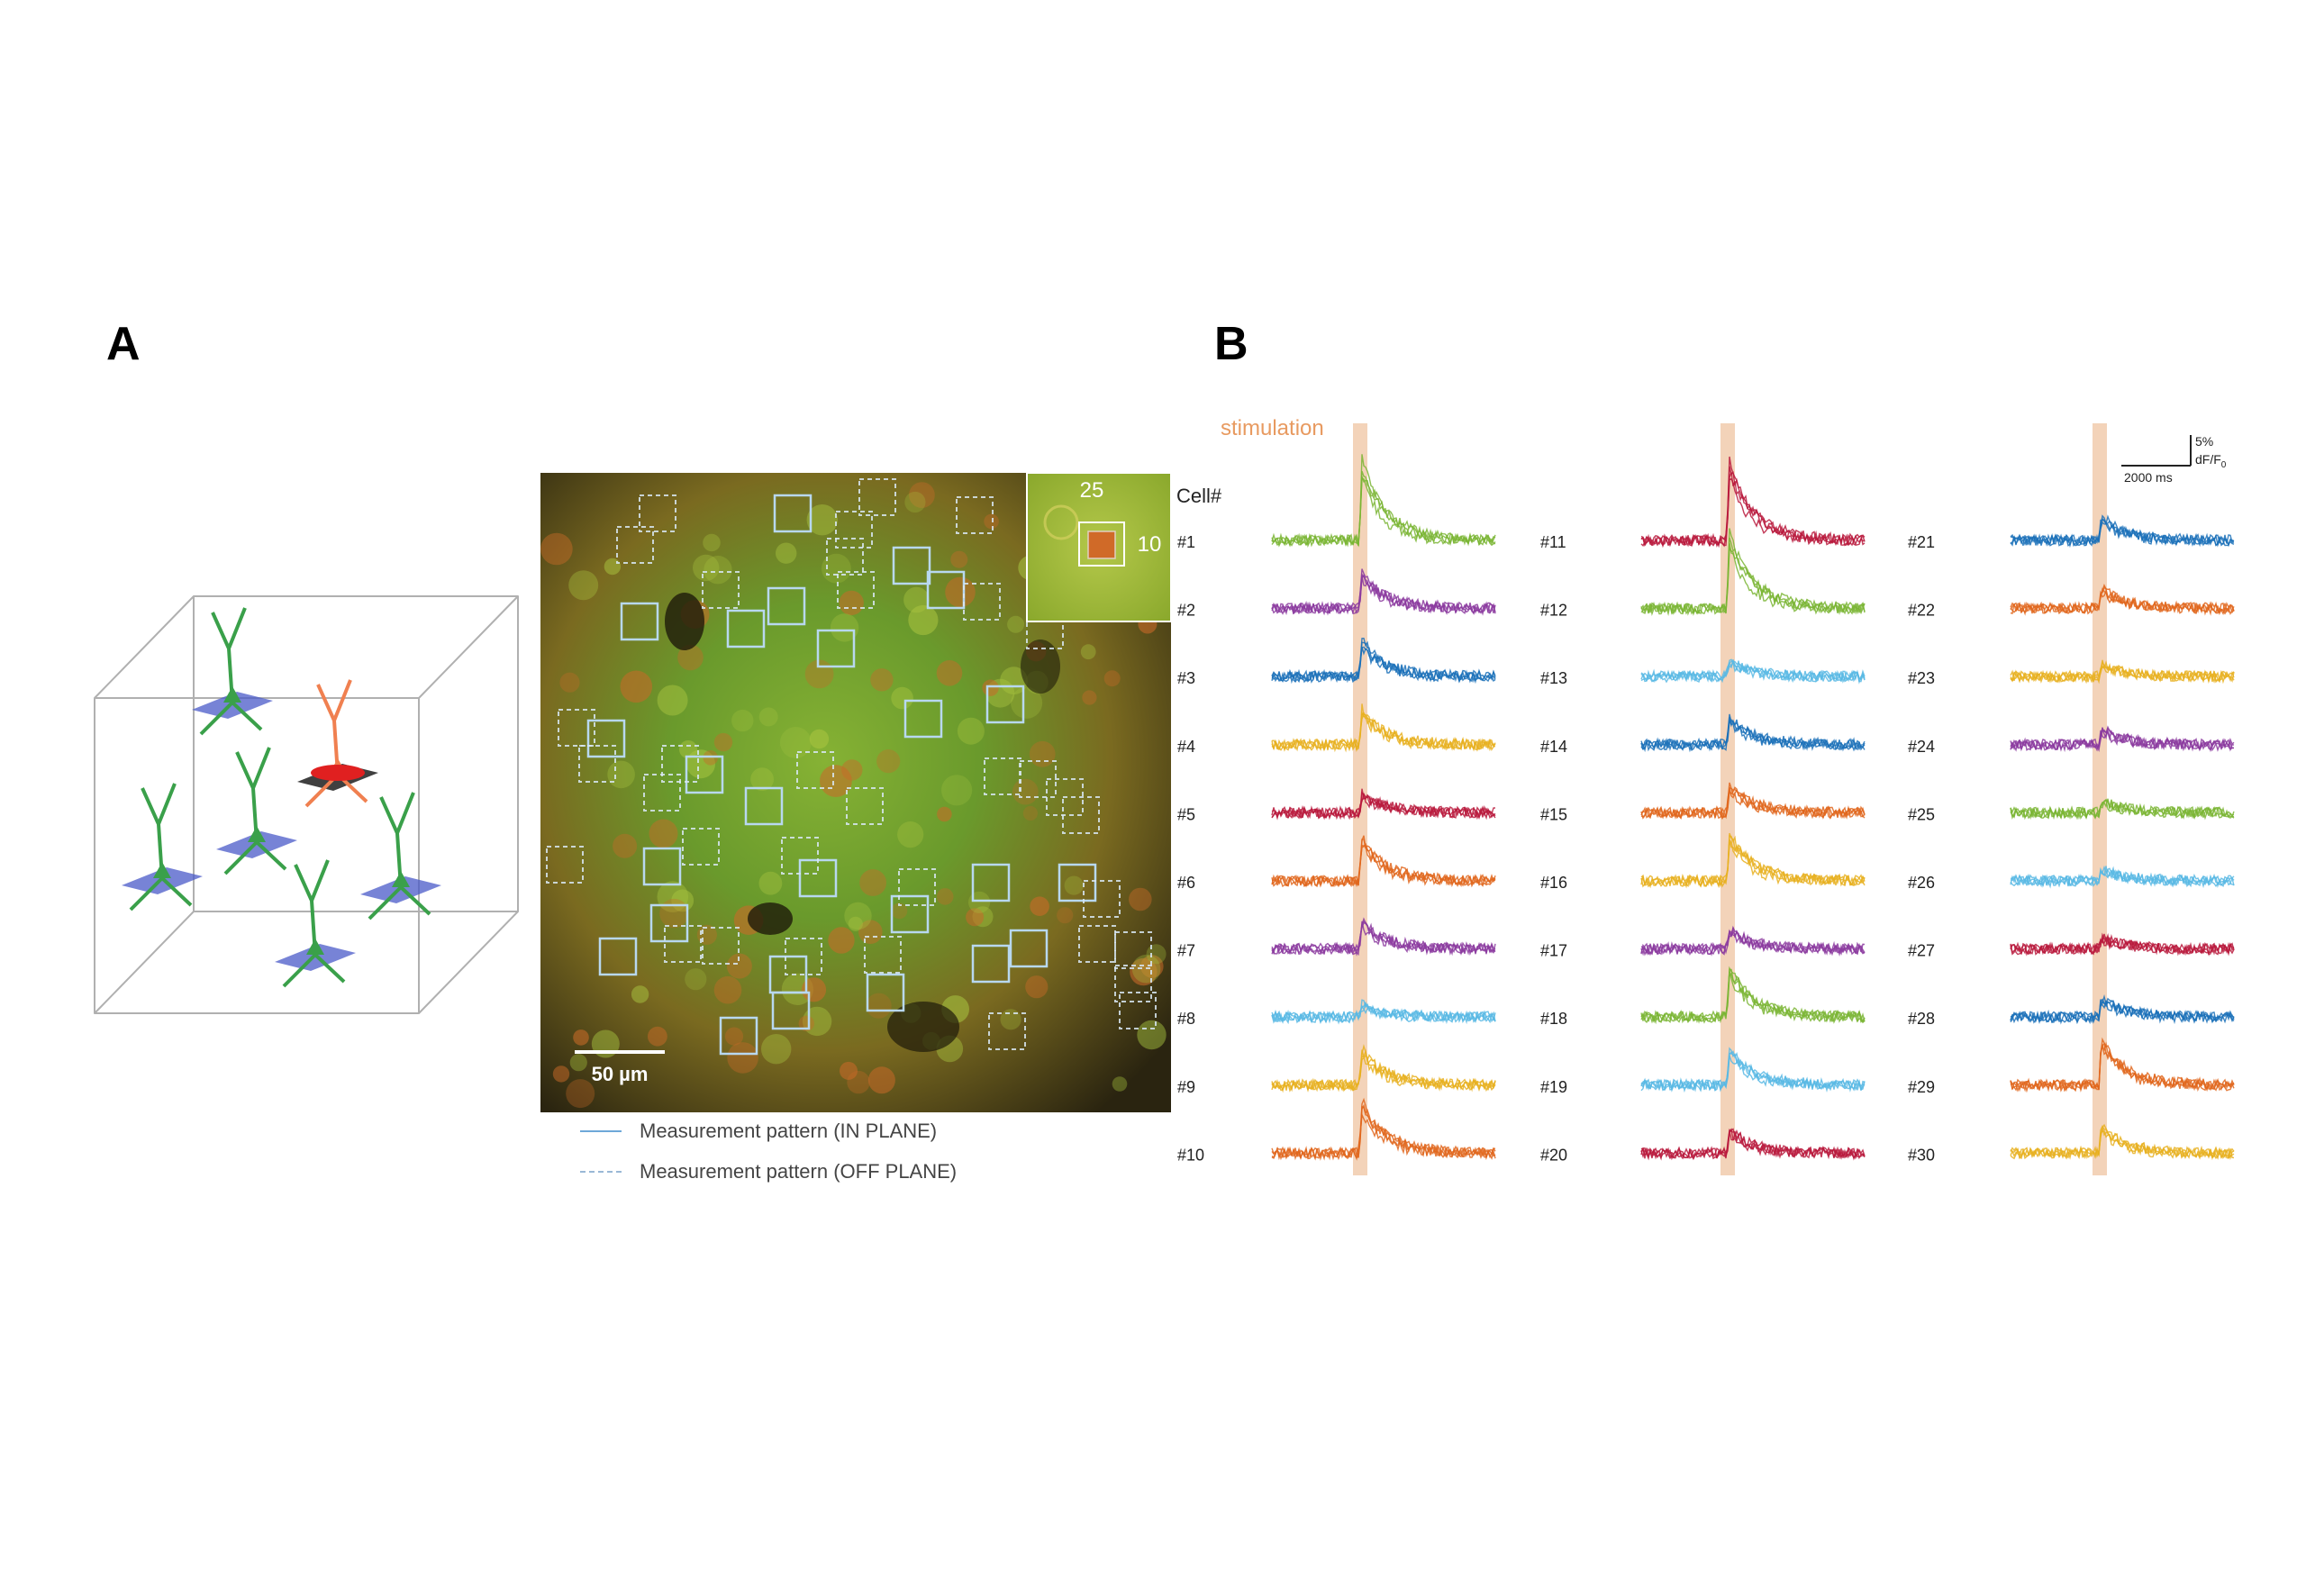  I want to click on inset-label-10: 10, so click(1150, 544).